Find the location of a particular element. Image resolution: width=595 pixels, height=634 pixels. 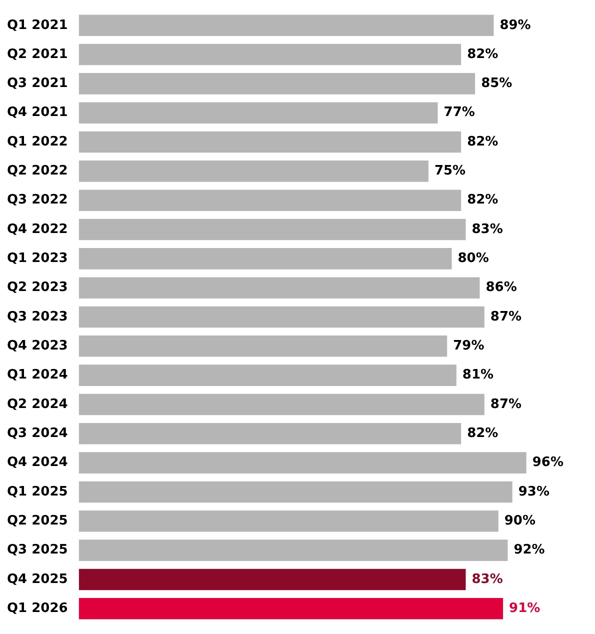

data-label: 92% is located at coordinates (529, 550).